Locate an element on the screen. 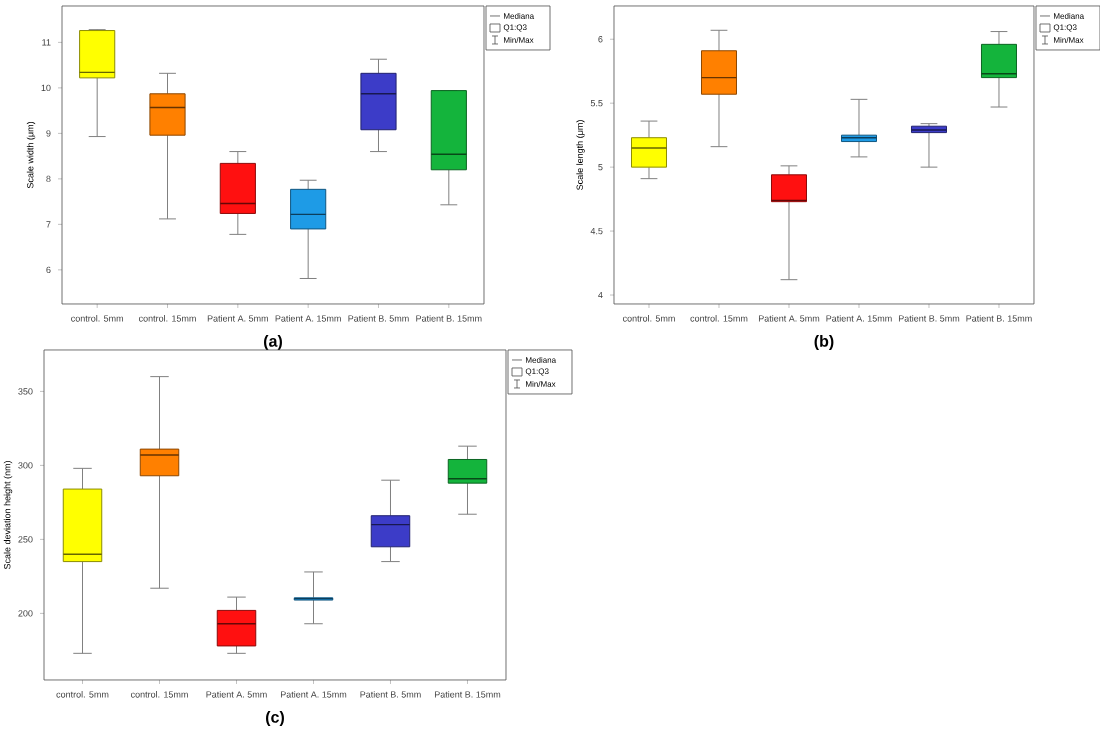 The image size is (1100, 732). text: (a) is located at coordinates (273, 342).